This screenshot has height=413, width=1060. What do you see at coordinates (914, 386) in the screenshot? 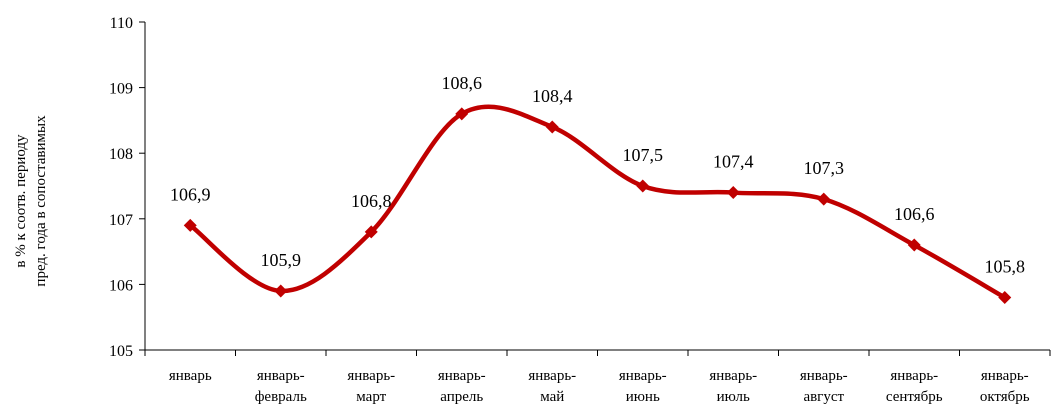
I see `x-tick-label: январь-сентябрь` at bounding box center [914, 386].